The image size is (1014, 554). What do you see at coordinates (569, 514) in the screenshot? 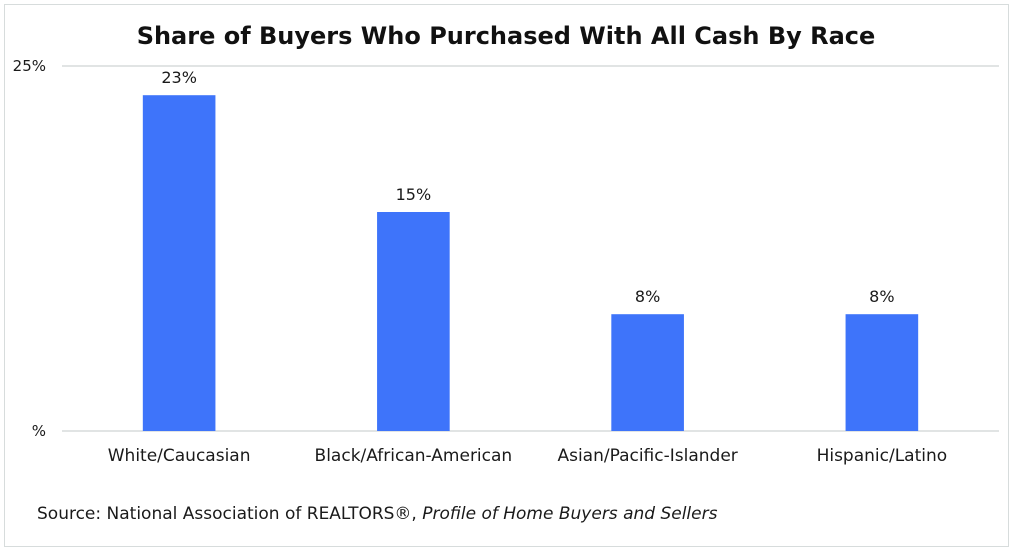
I see `source-publication: Profile of Home Buyers and Sellers` at bounding box center [569, 514].